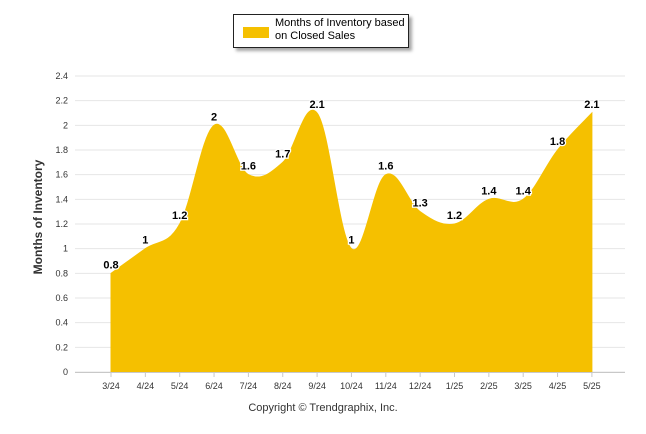  Describe the element at coordinates (214, 386) in the screenshot. I see `x-tick-label: 6/24` at that location.